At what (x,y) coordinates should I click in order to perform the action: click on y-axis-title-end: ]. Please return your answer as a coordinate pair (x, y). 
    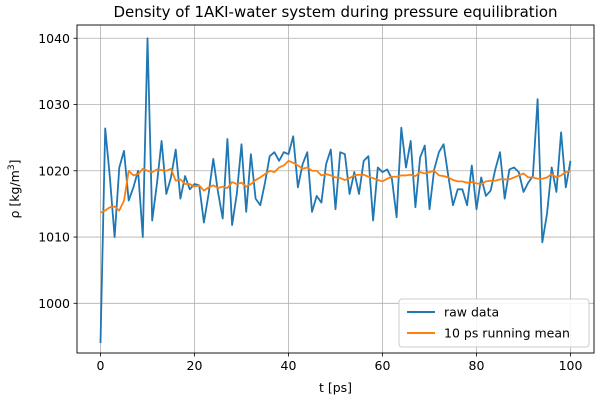
    Looking at the image, I should click on (14, 162).